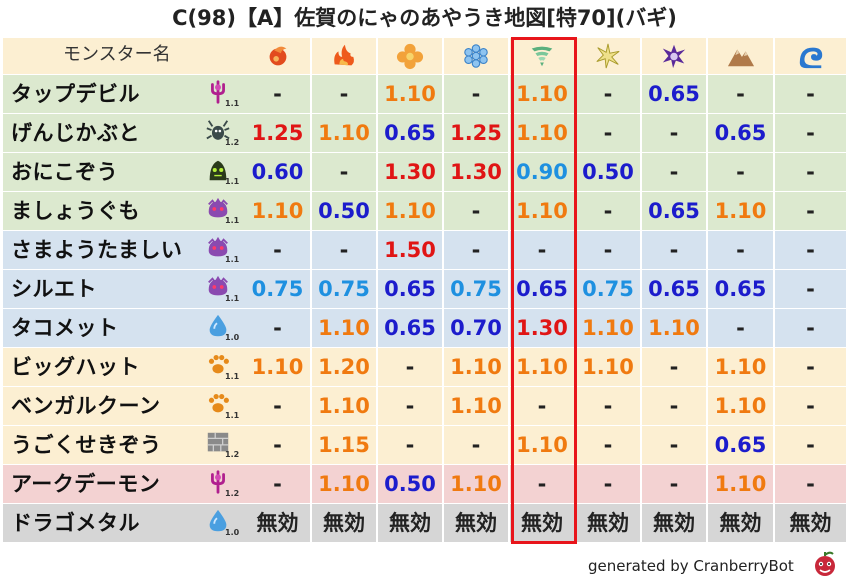 Image resolution: width=849 pixels, height=583 pixels. I want to click on table-row: タップデビル 1.1- -1.10-1.10-0.65- -, so click(425, 94).